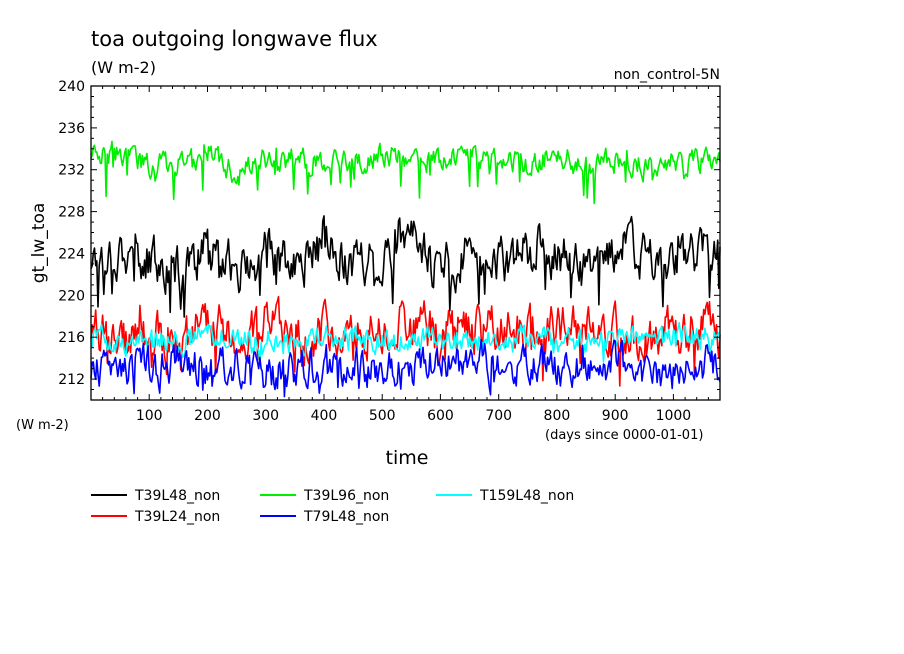 The width and height of the screenshot is (904, 654). Describe the element at coordinates (405, 368) in the screenshot. I see `series-line-t79l48-non` at that location.